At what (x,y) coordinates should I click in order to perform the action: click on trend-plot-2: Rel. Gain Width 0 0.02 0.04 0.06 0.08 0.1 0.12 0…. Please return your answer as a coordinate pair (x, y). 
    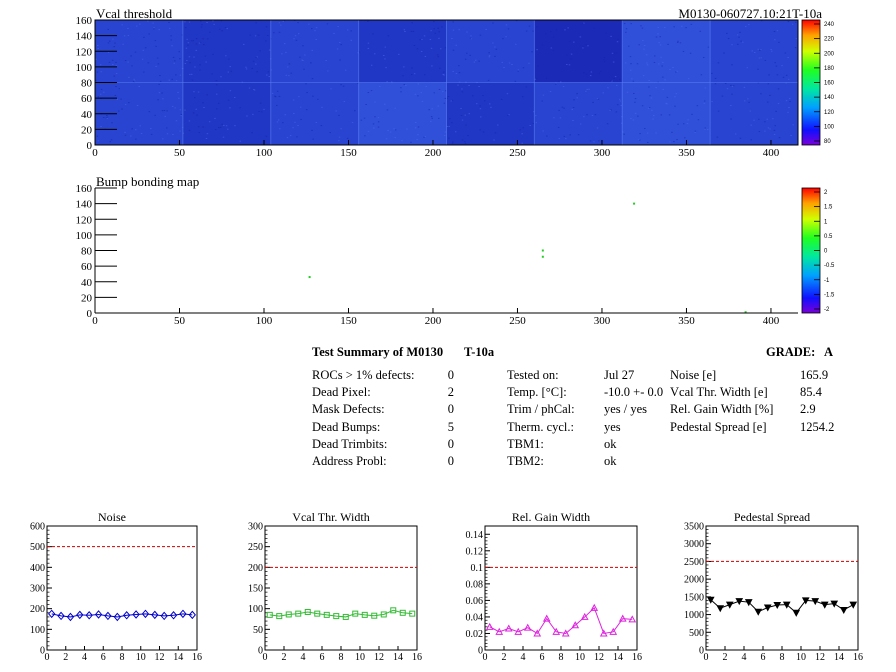
    Looking at the image, I should click on (554, 586).